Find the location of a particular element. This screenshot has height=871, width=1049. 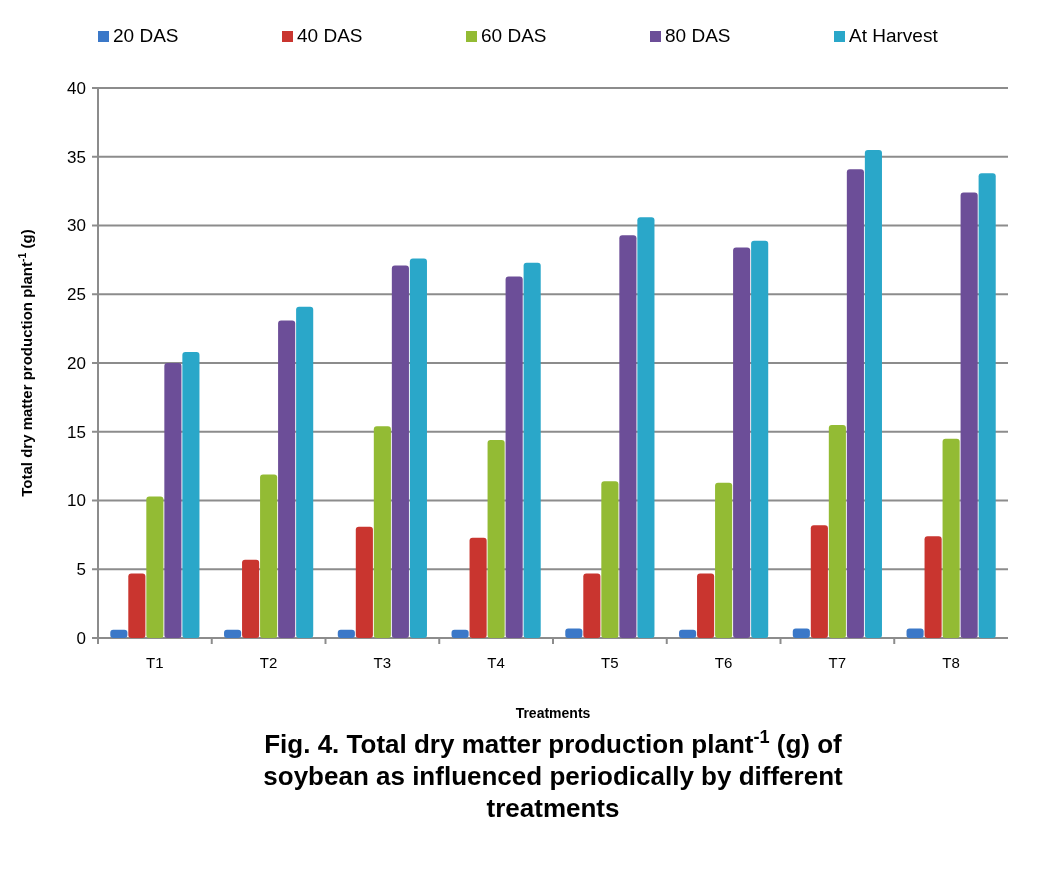

x-tick-label: T7 is located at coordinates (837, 662).